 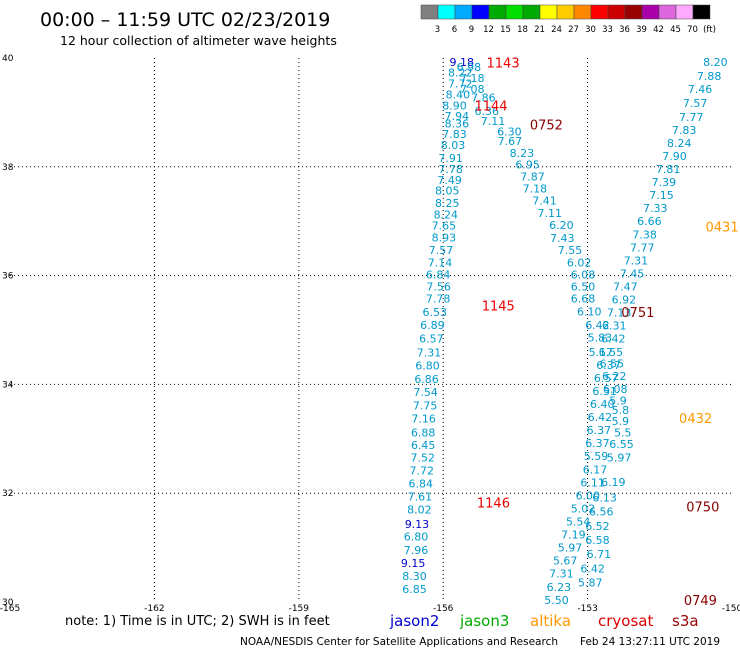 I want to click on colorbar-label: 36, so click(x=624, y=30).